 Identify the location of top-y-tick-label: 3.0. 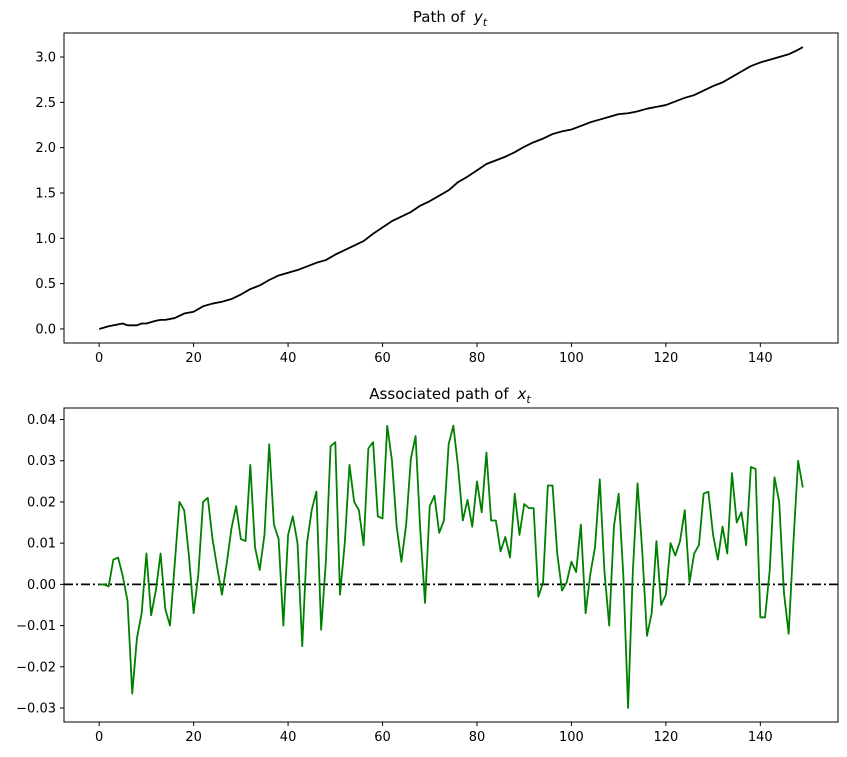
(45, 58).